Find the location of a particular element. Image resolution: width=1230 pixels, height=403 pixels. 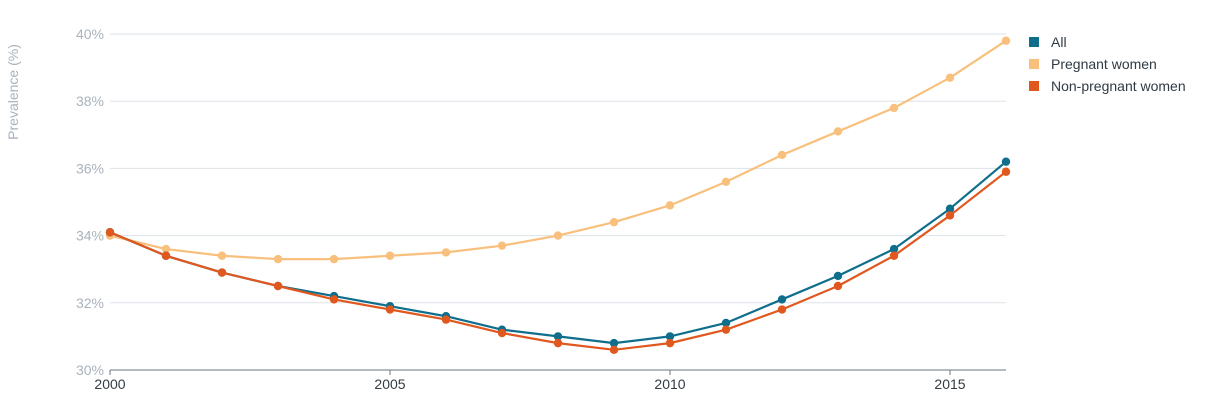

legend-item: Non-pregnant women is located at coordinates (1107, 86).